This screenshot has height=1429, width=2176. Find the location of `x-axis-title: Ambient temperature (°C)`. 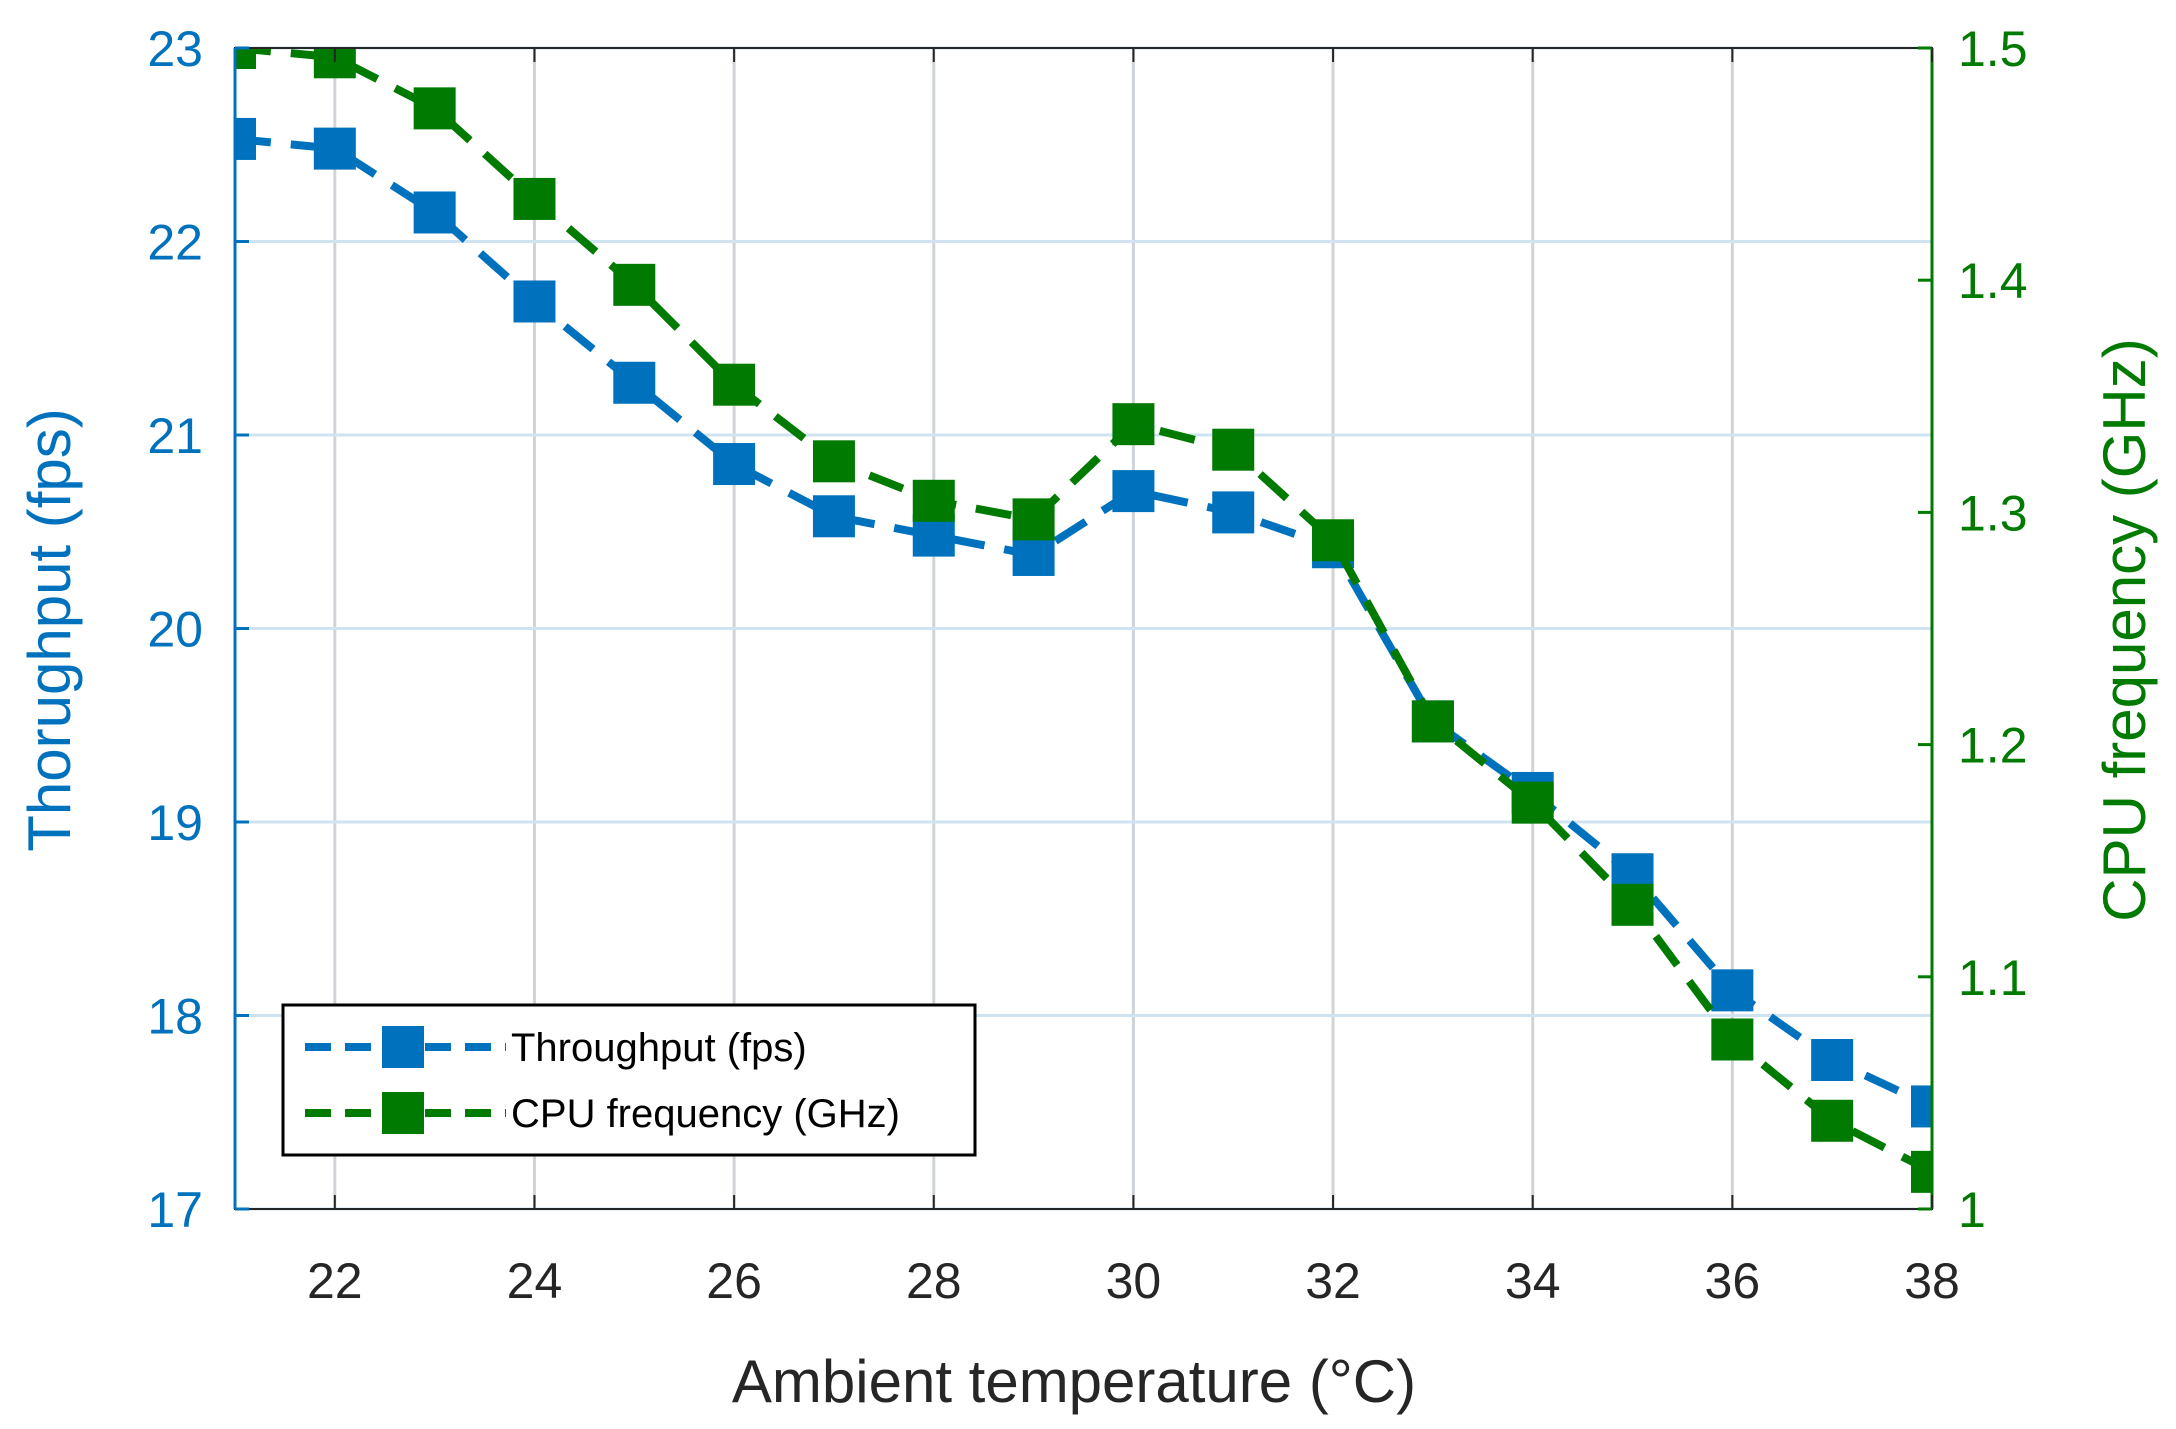

x-axis-title: Ambient temperature (°C) is located at coordinates (1074, 1381).